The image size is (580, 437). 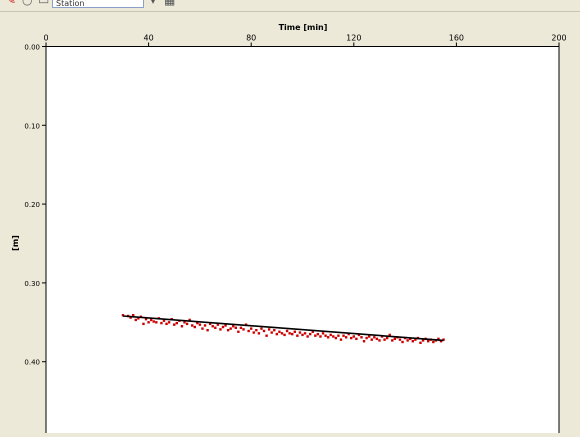 What do you see at coordinates (290, 6) in the screenshot?
I see `toolbar: ✎ ○ ▭ Station ▾ ▦` at bounding box center [290, 6].